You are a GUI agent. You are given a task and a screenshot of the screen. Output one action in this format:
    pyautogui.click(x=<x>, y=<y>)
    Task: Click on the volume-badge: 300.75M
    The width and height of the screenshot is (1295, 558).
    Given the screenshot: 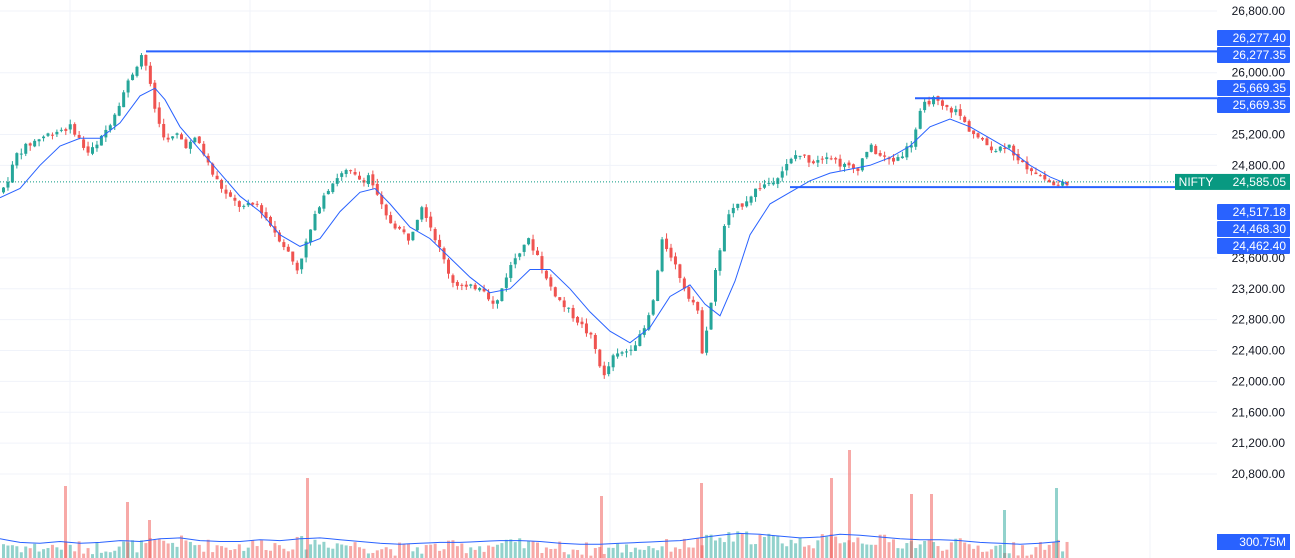 What is the action you would take?
    pyautogui.click(x=1253, y=542)
    